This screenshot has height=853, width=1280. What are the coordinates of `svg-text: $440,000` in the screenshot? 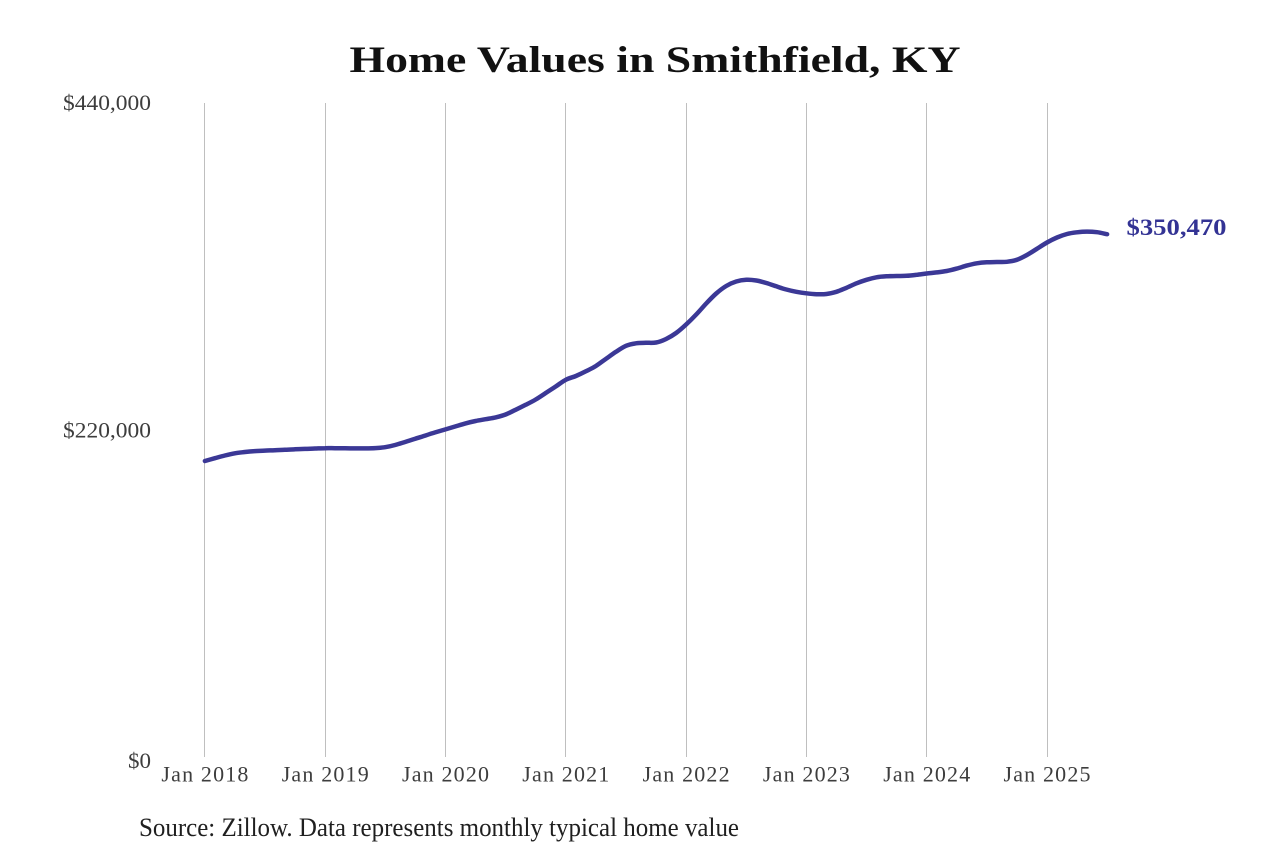 It's located at (107, 102).